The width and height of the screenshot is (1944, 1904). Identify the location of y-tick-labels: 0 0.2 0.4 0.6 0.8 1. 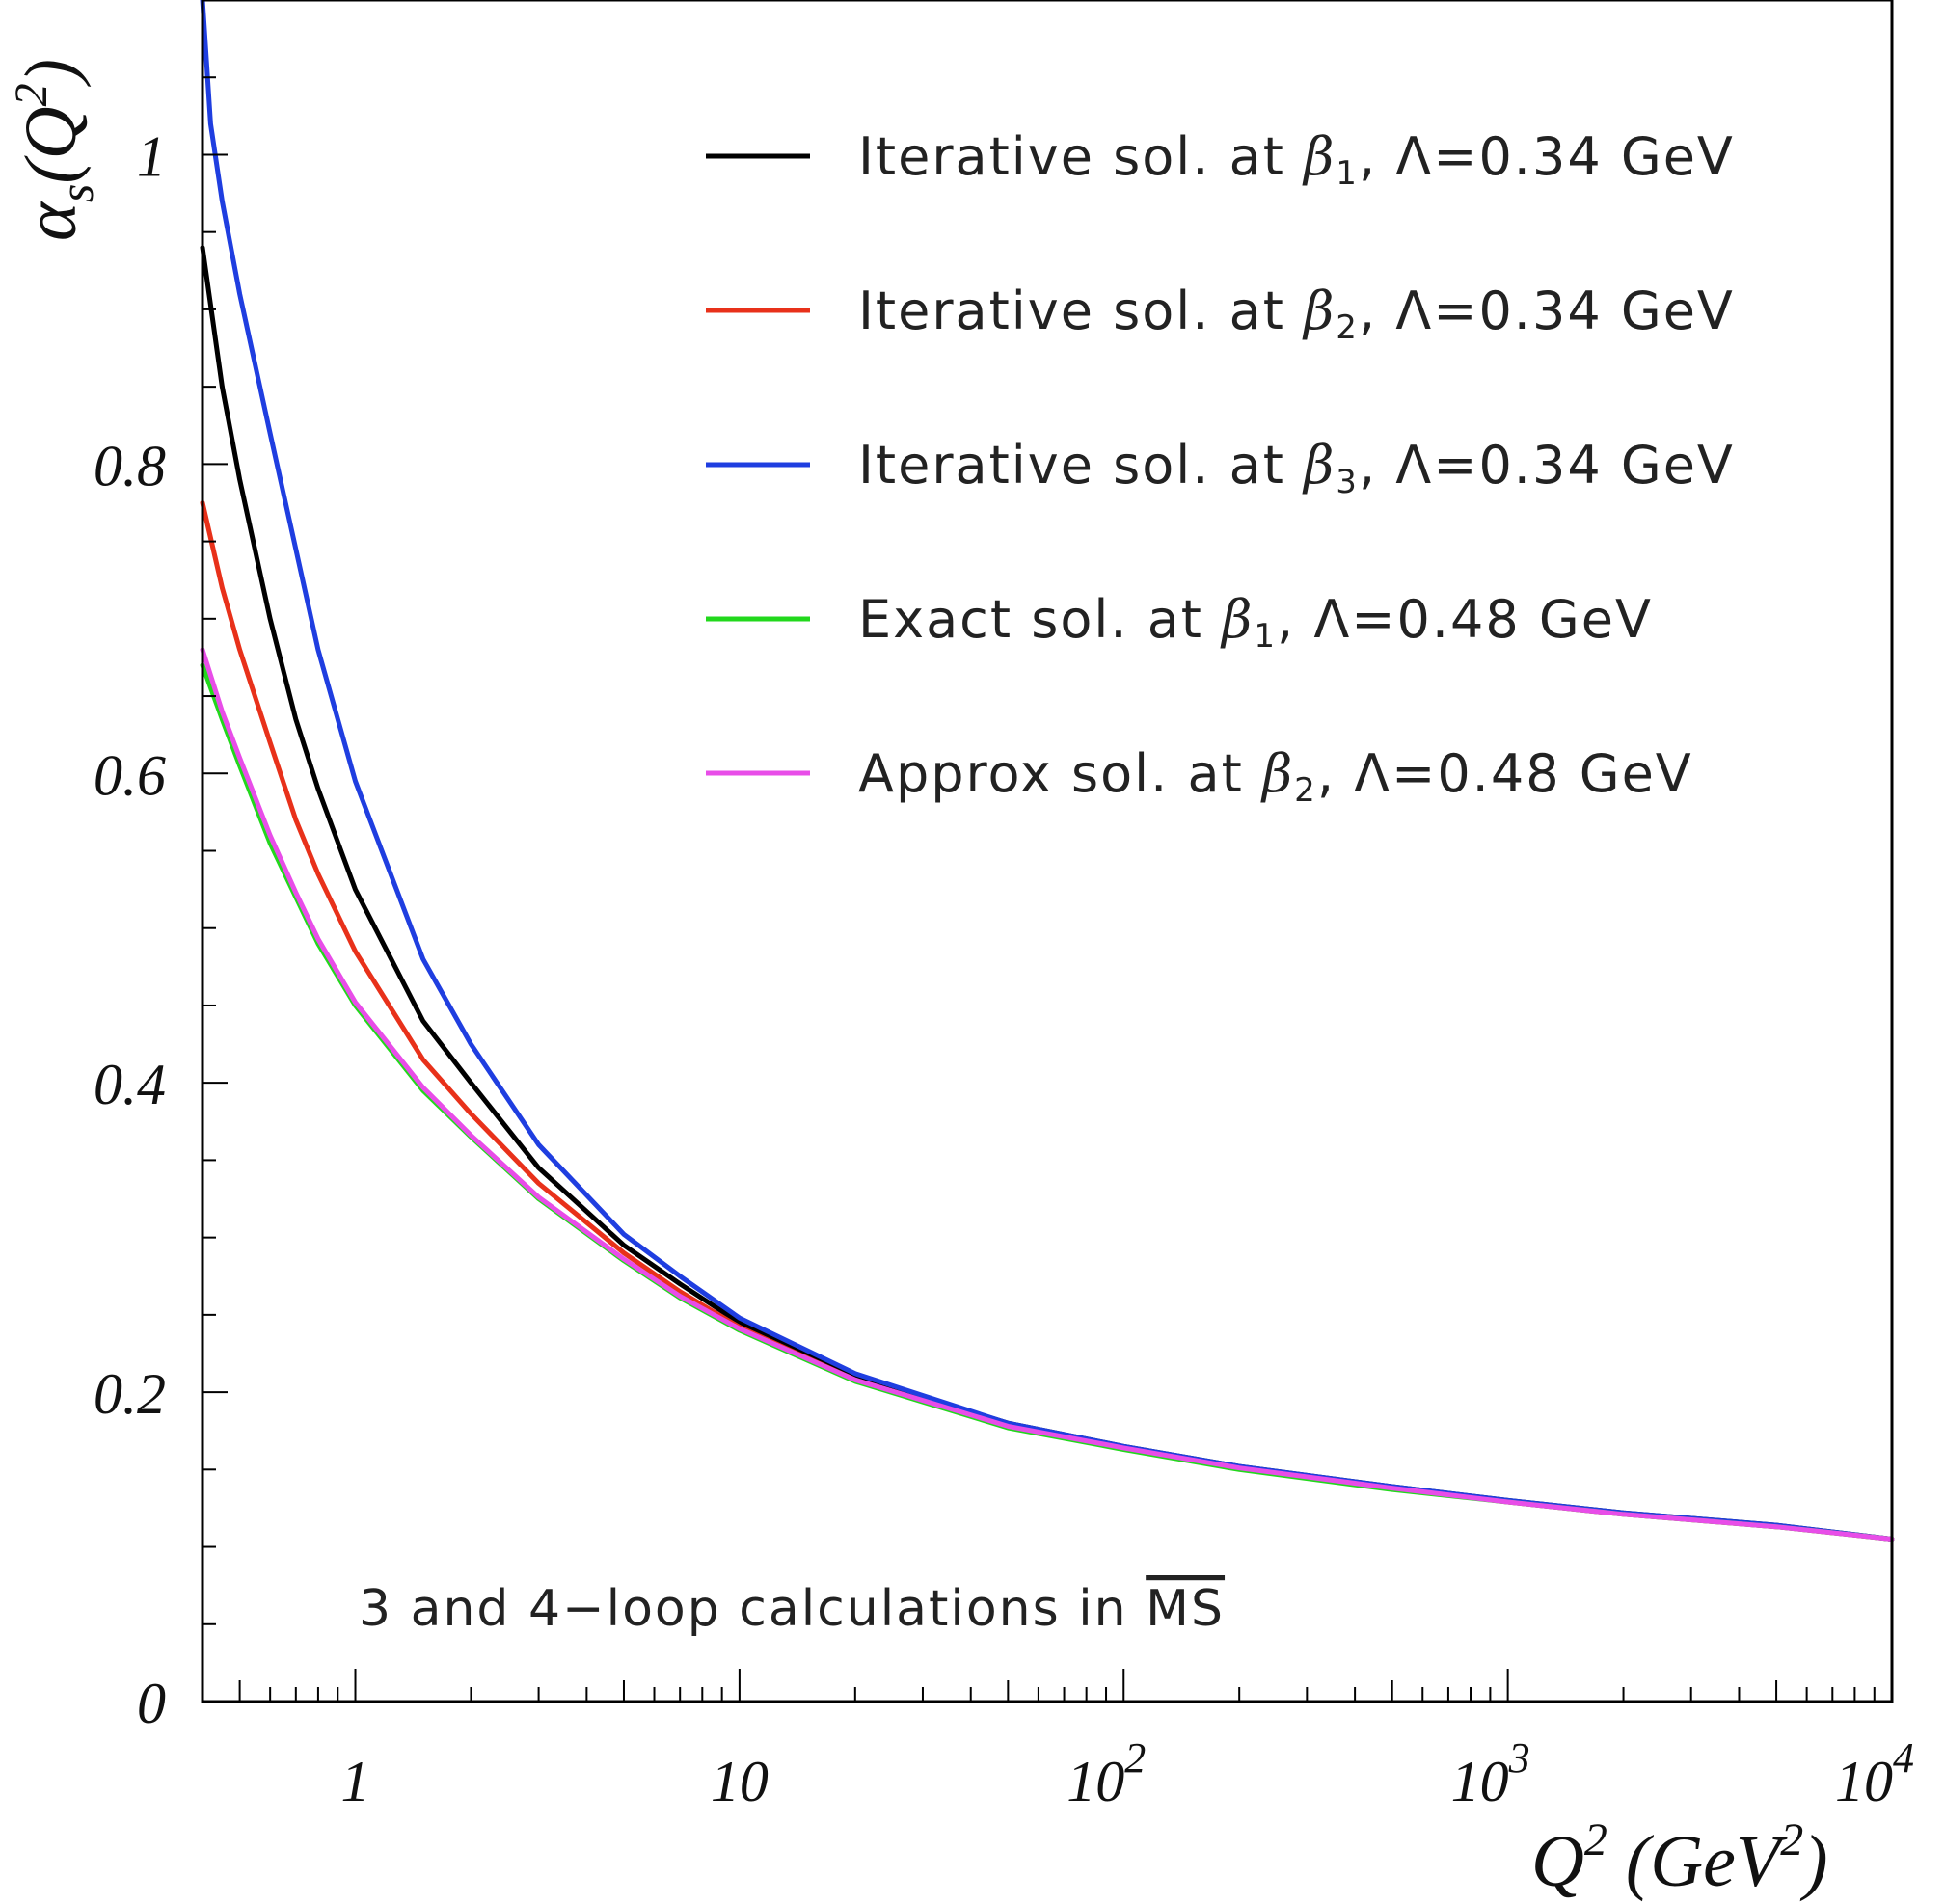
(130, 929).